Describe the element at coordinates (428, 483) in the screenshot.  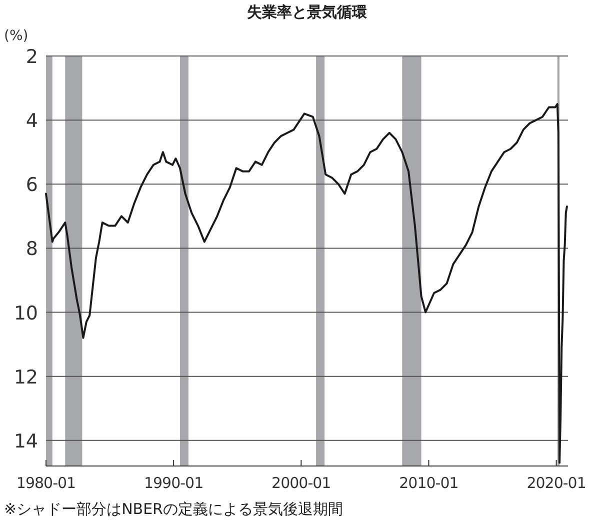
I see `x-tick-label: 2010-01` at that location.